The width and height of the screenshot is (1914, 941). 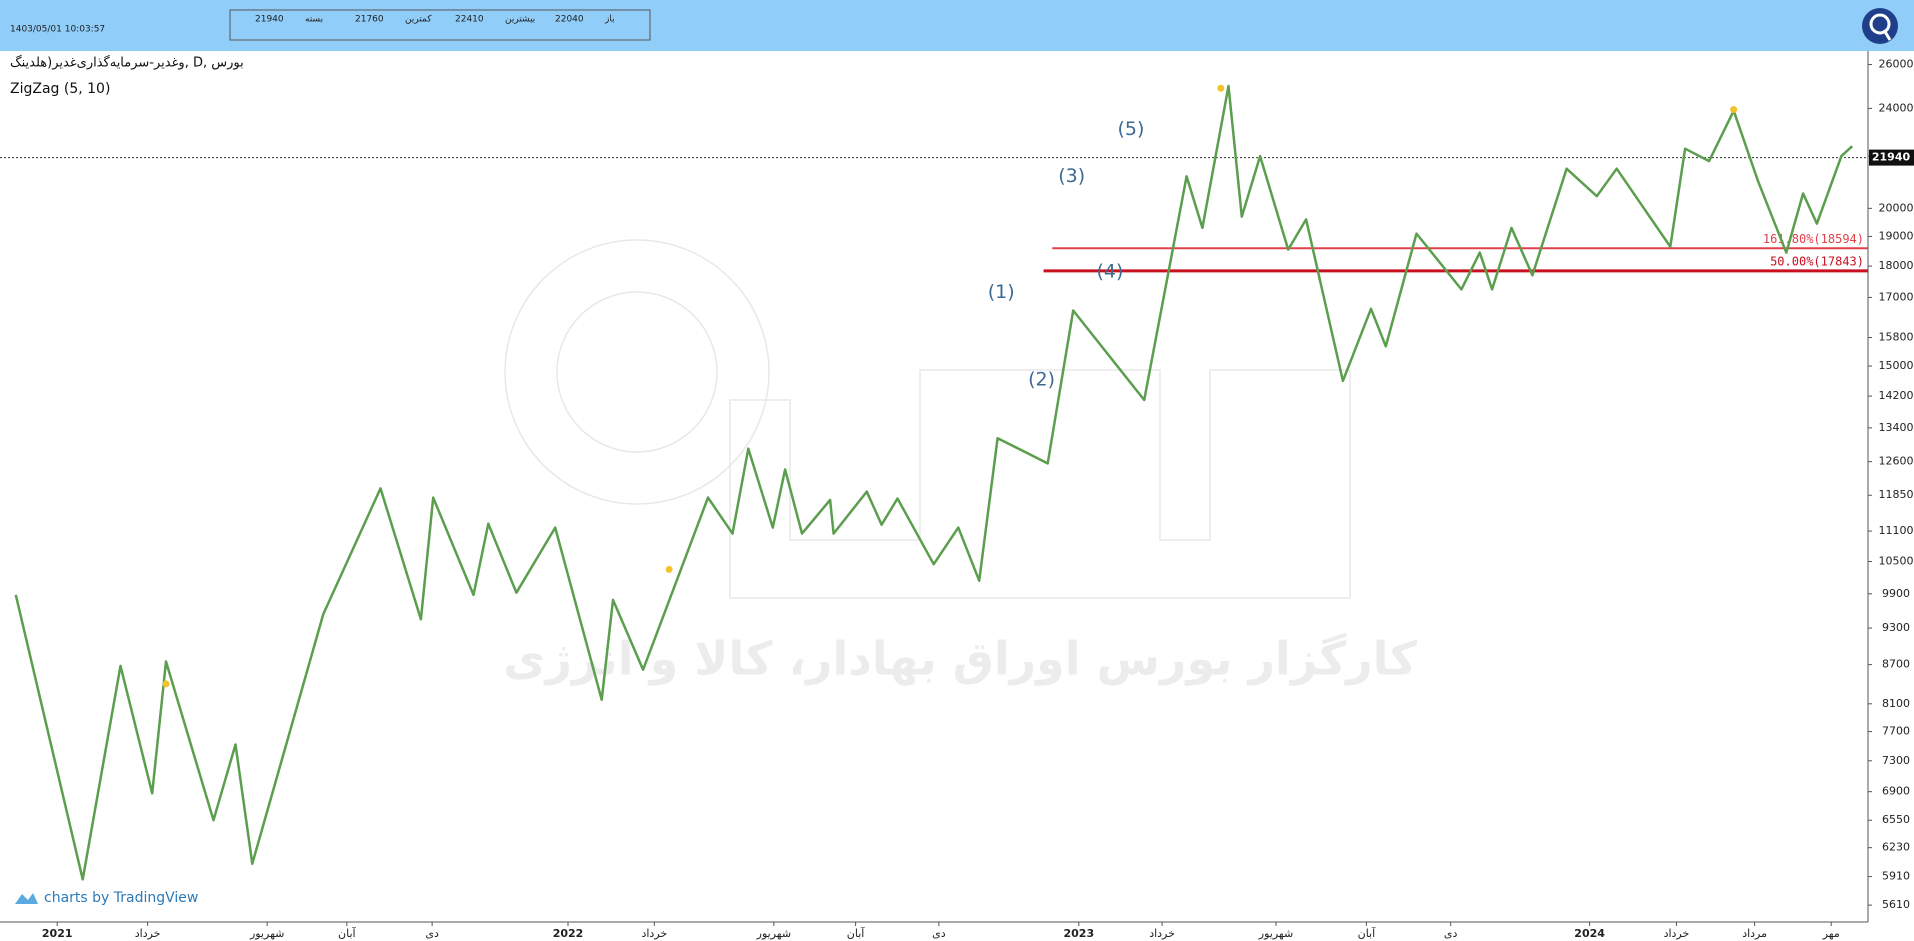 What do you see at coordinates (1896, 235) in the screenshot?
I see `y-tick-label: 19000` at bounding box center [1896, 235].